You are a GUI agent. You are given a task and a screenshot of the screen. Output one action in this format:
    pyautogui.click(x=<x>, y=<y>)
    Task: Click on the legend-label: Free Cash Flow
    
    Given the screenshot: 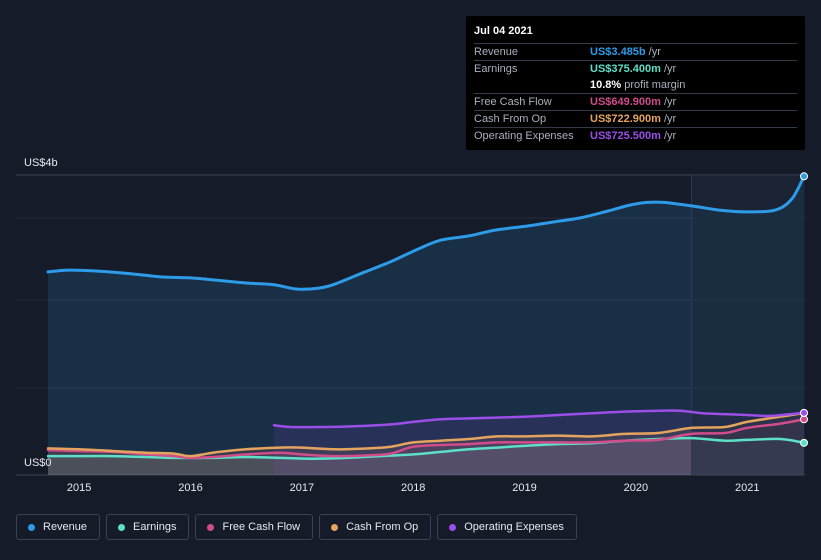 What is the action you would take?
    pyautogui.click(x=261, y=527)
    